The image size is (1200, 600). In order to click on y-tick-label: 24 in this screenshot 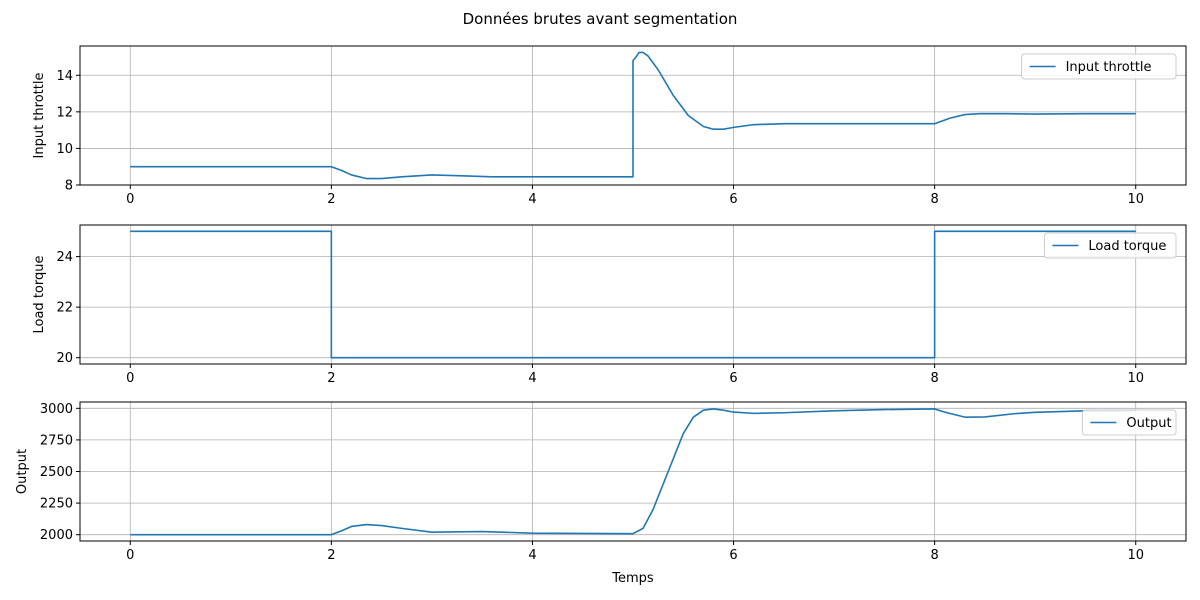, I will do `click(64, 257)`.